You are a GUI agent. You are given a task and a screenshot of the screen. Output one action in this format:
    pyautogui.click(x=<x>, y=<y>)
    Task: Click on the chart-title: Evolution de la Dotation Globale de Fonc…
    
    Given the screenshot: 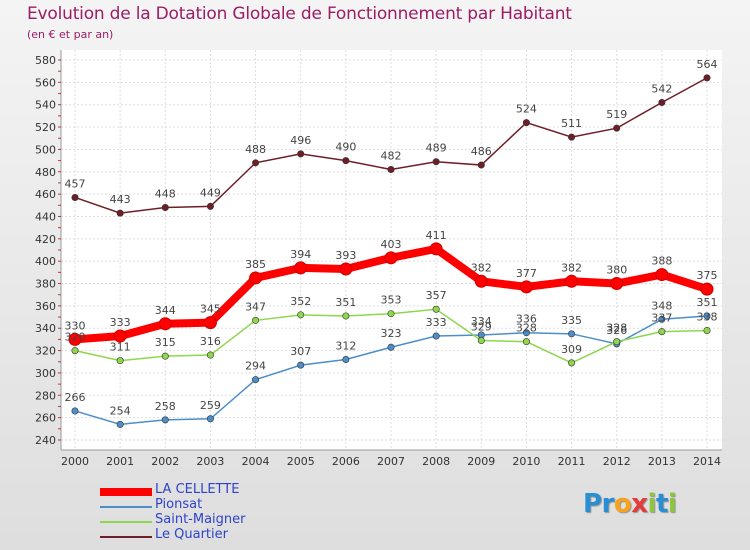 What is the action you would take?
    pyautogui.click(x=299, y=14)
    